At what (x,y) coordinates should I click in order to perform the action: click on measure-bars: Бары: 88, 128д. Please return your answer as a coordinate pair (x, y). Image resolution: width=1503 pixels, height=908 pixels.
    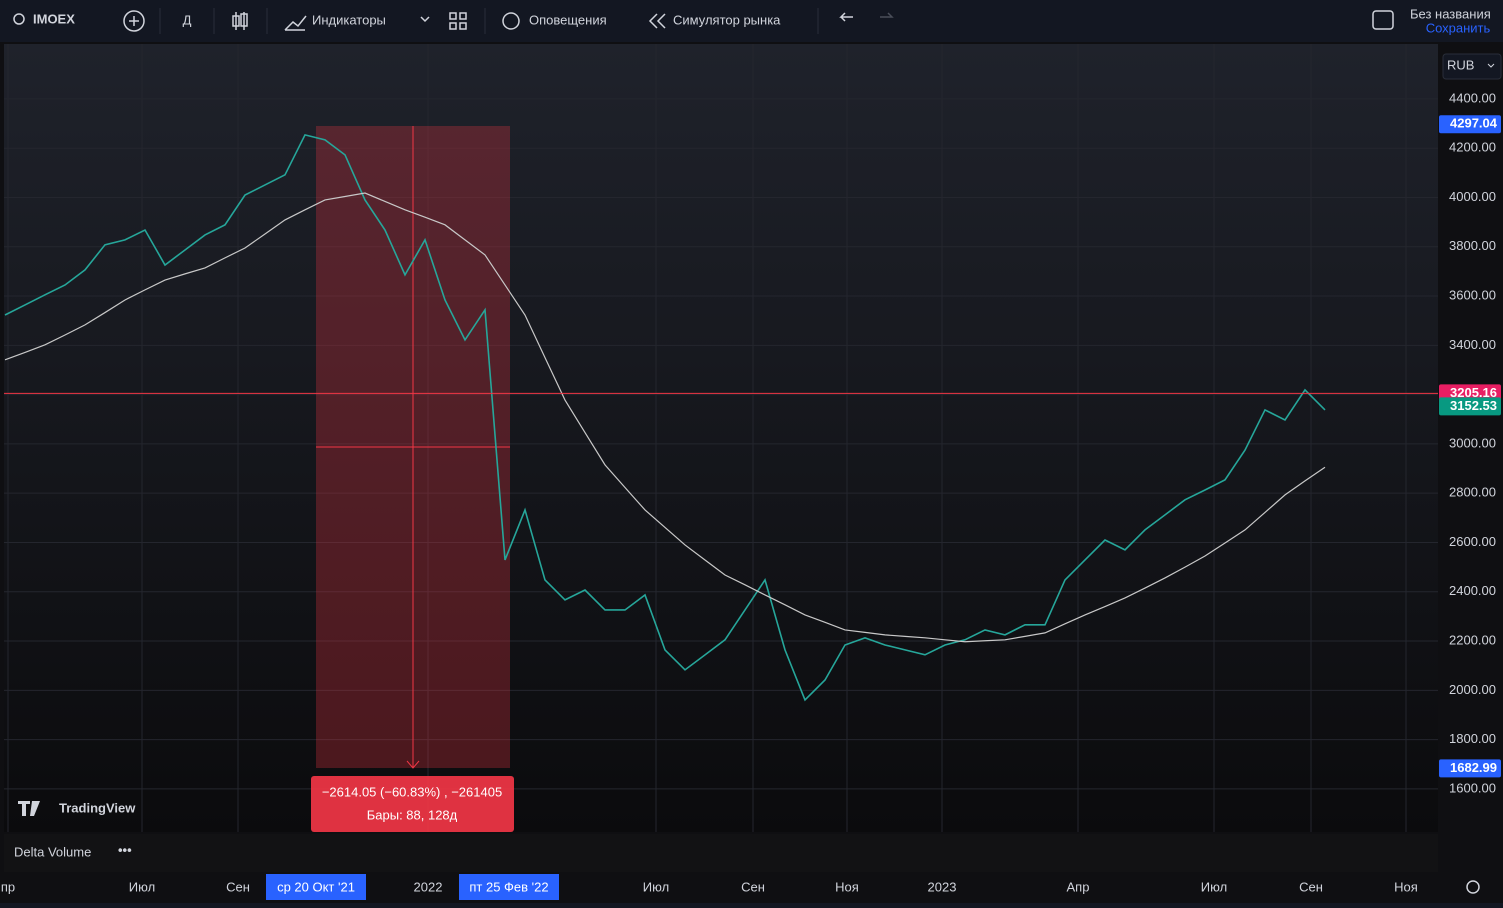
    Looking at the image, I should click on (412, 814).